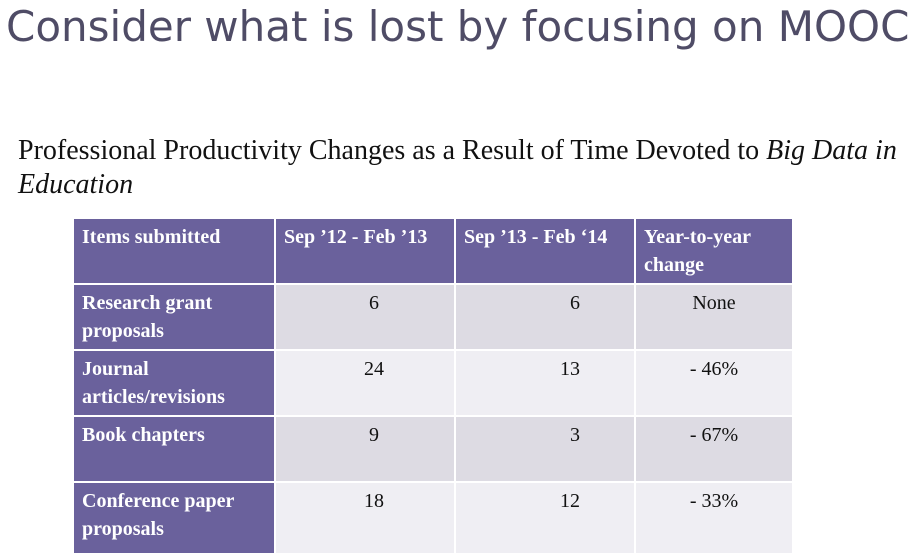 This screenshot has height=555, width=914. I want to click on change-value: - 67%, so click(714, 449).